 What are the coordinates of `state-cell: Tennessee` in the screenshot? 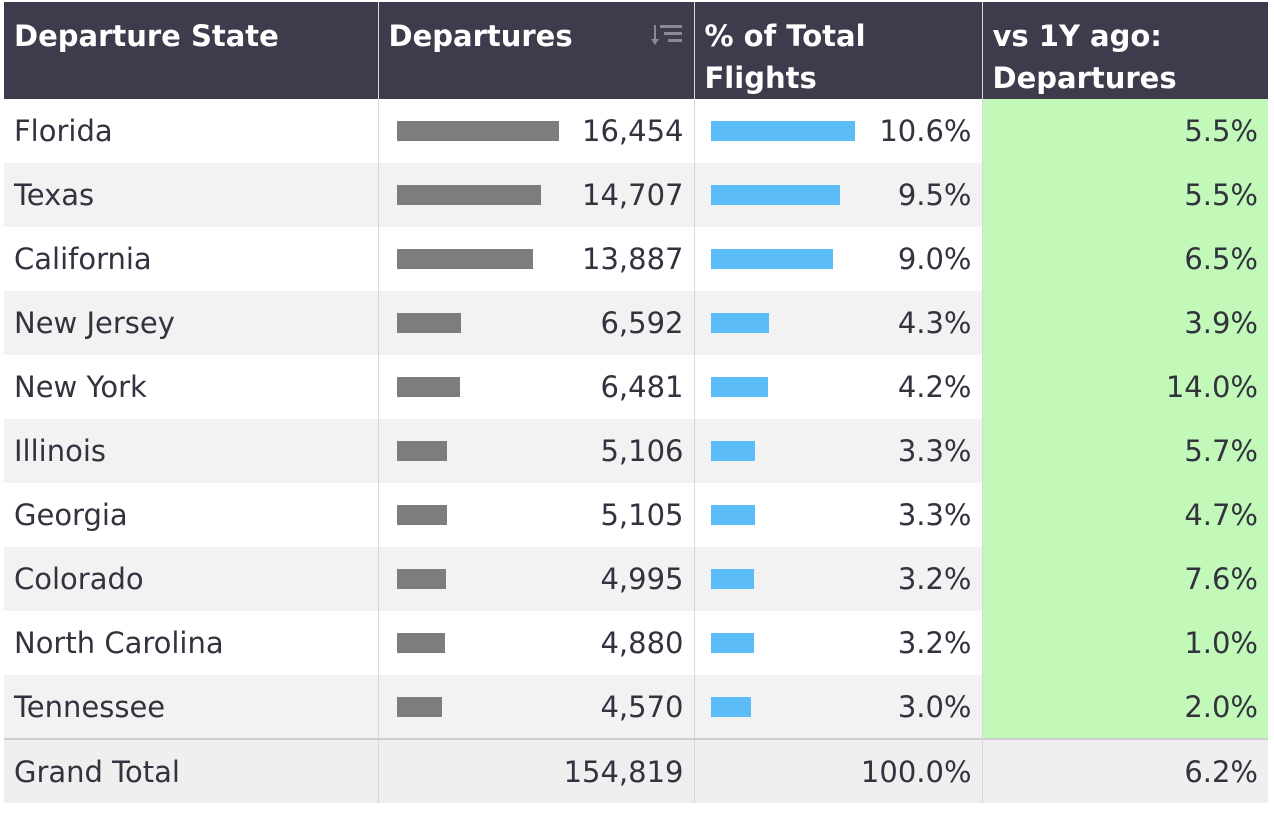 It's located at (191, 707).